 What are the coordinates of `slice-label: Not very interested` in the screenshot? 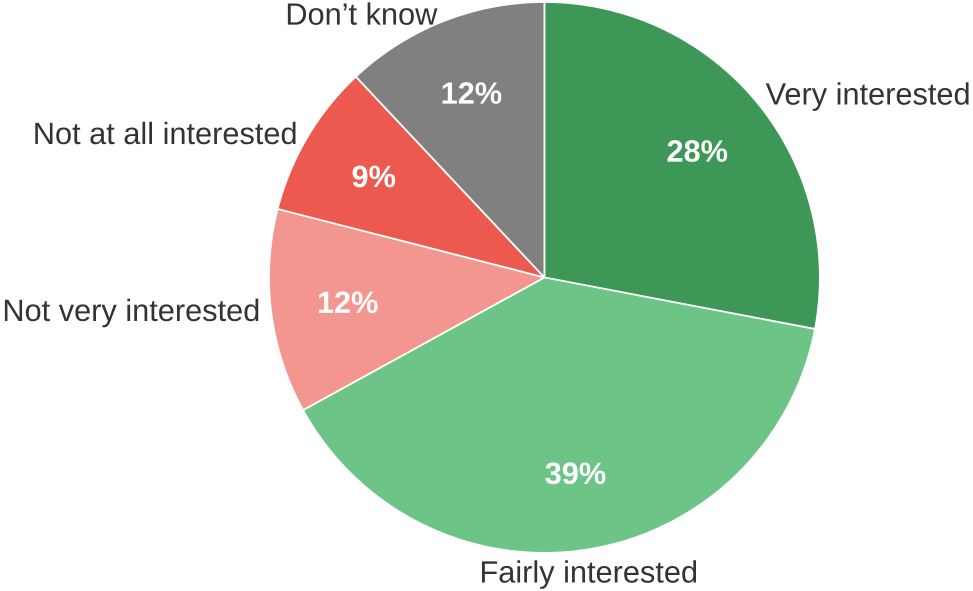 It's located at (131, 313).